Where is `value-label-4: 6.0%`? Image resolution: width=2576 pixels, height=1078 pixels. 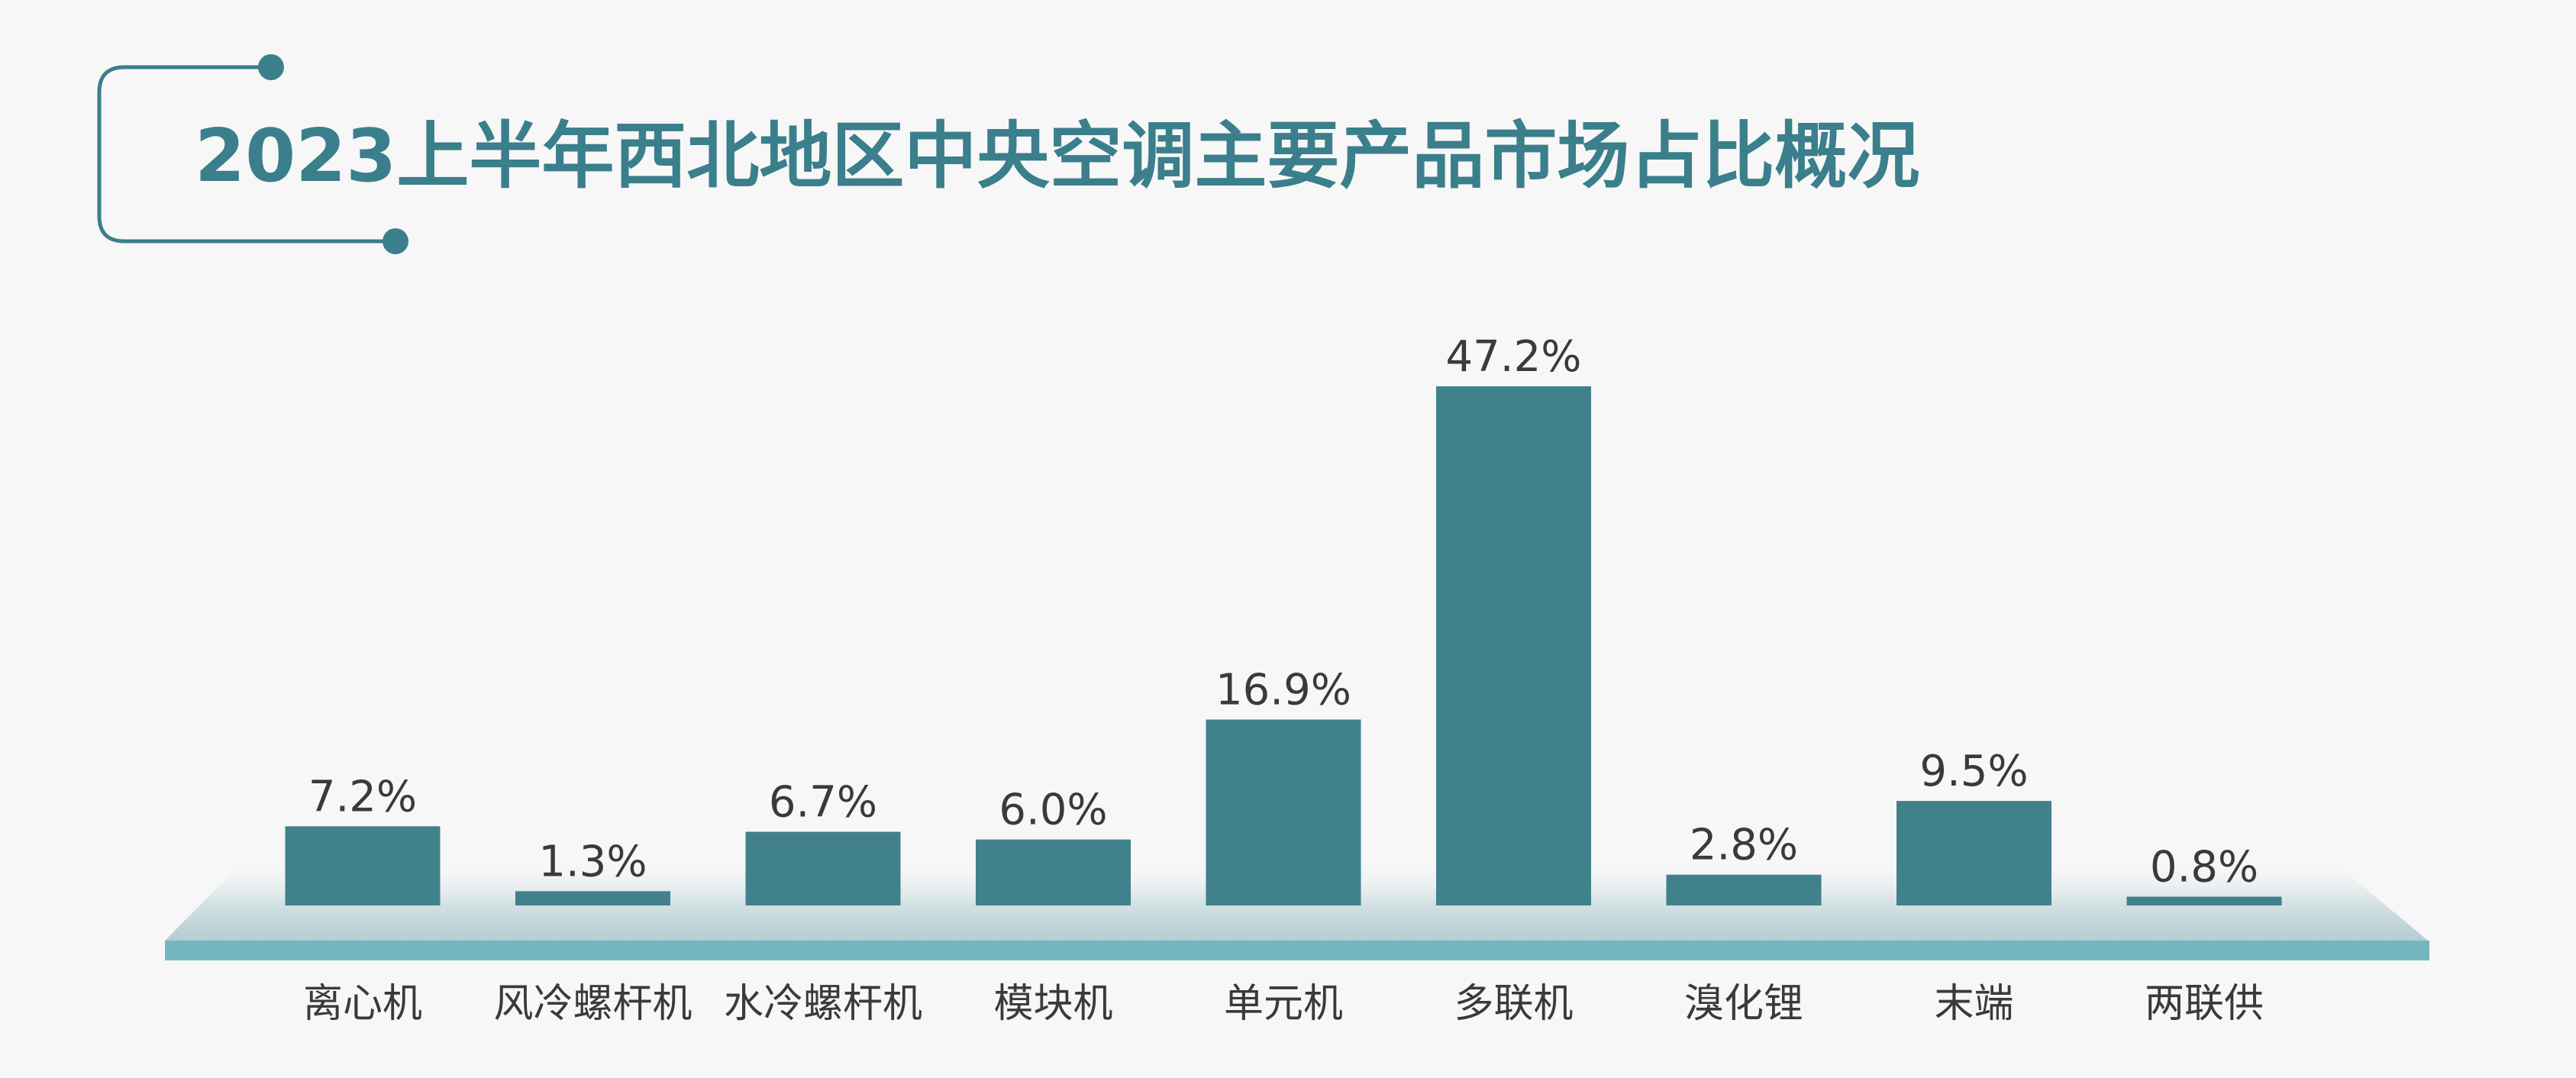 value-label-4: 6.0% is located at coordinates (1053, 810).